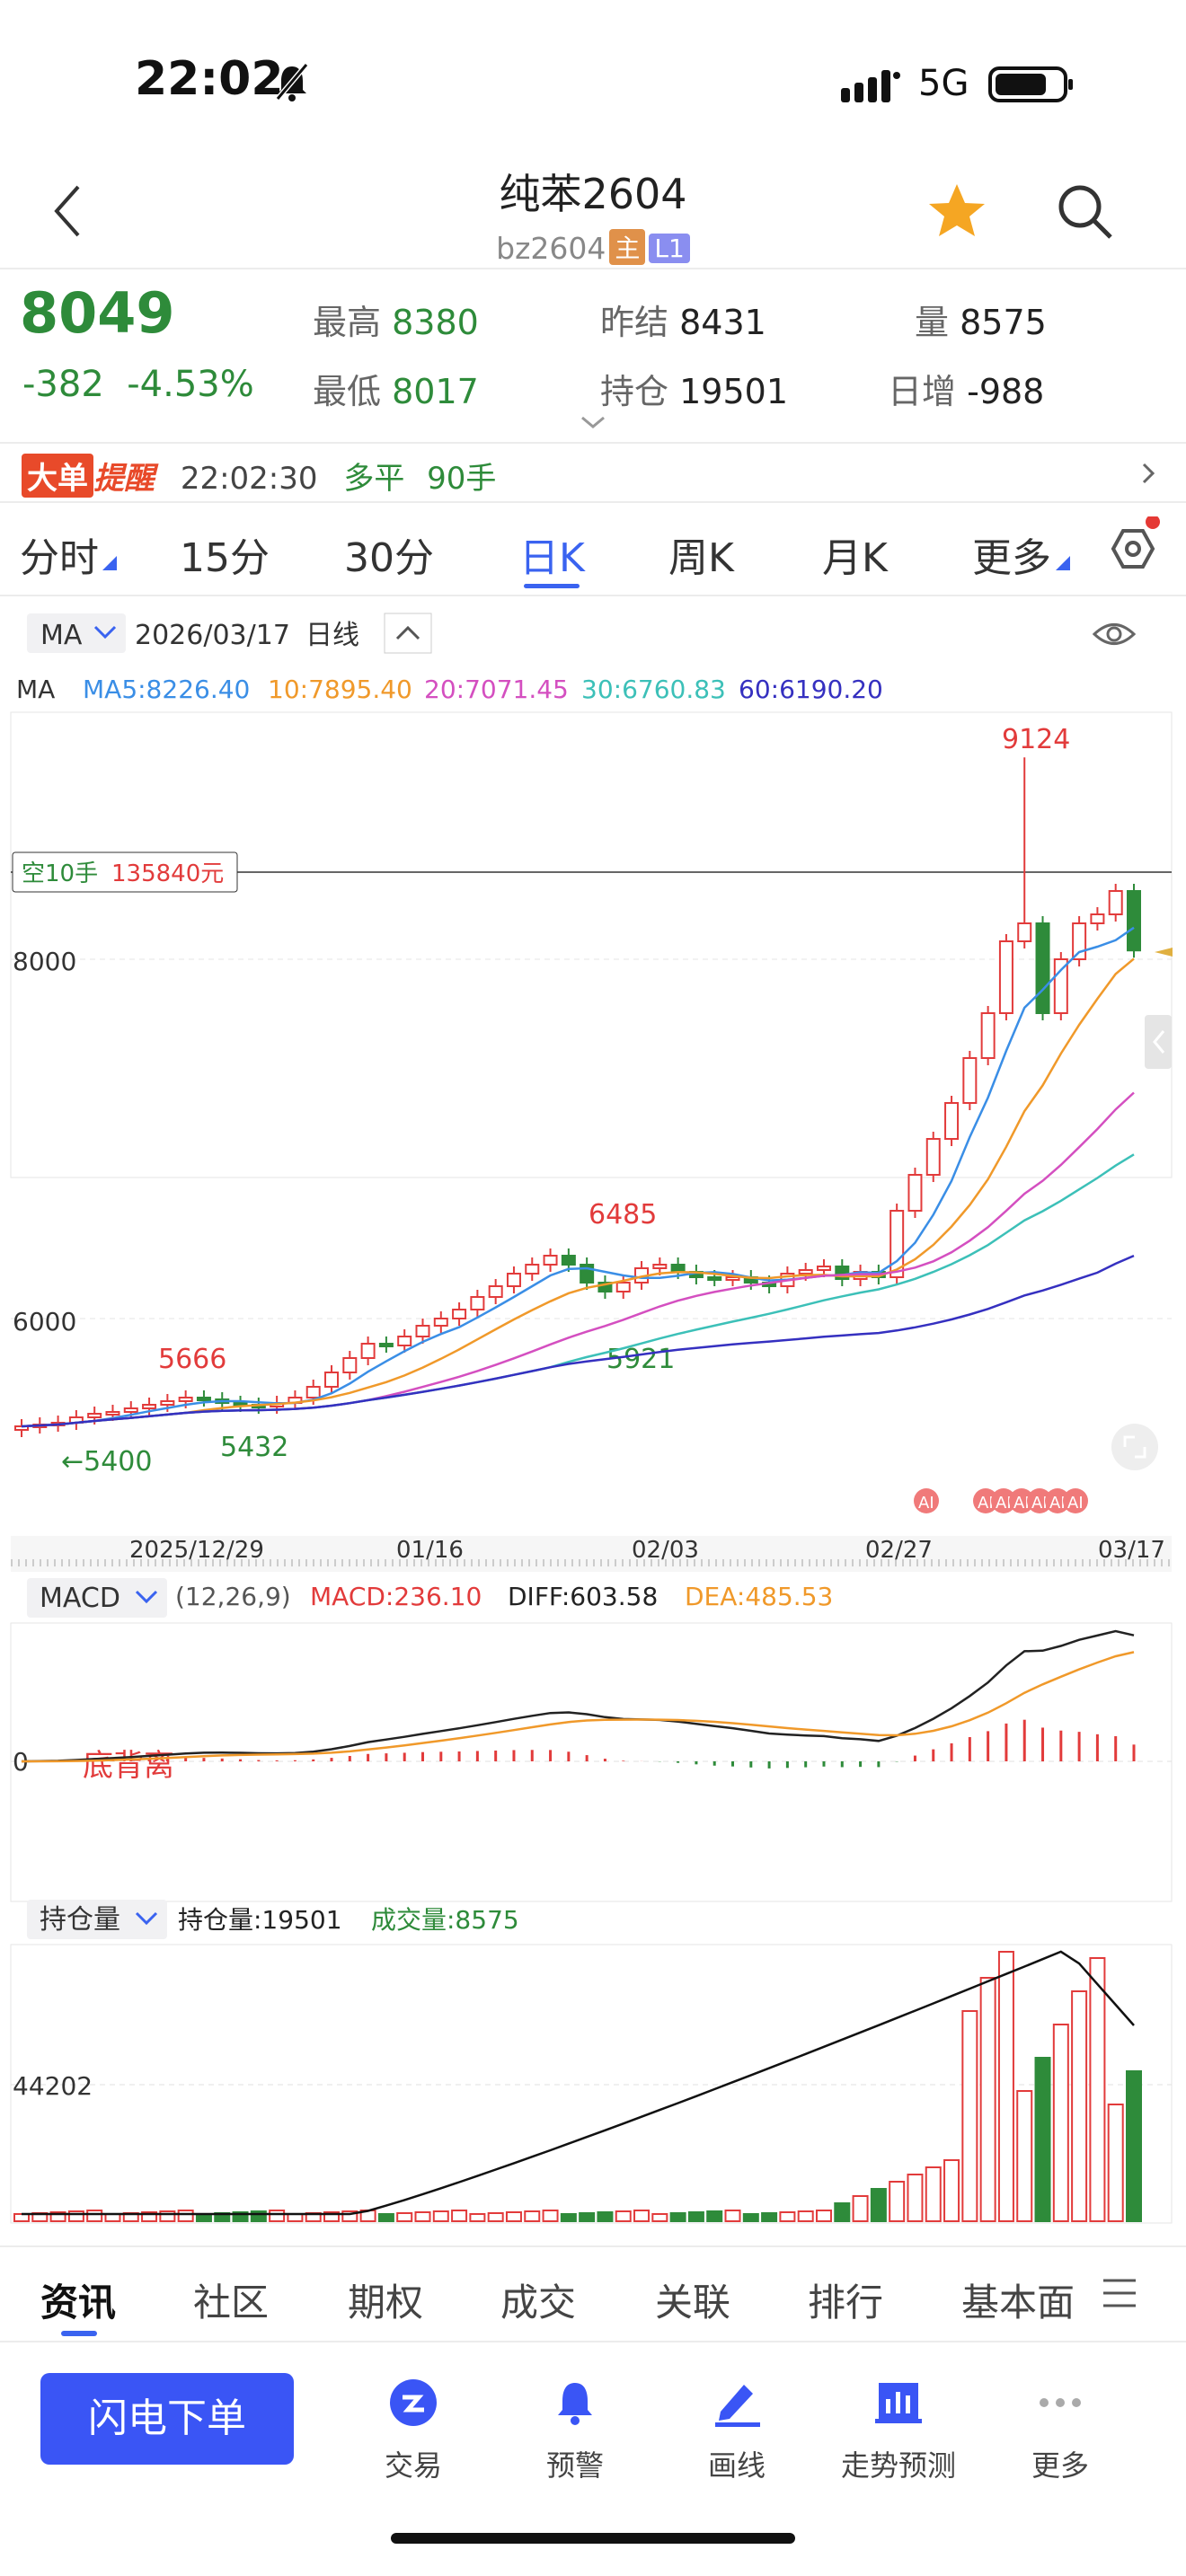  Describe the element at coordinates (1006, 391) in the screenshot. I see `daily-increase-value: -988` at that location.